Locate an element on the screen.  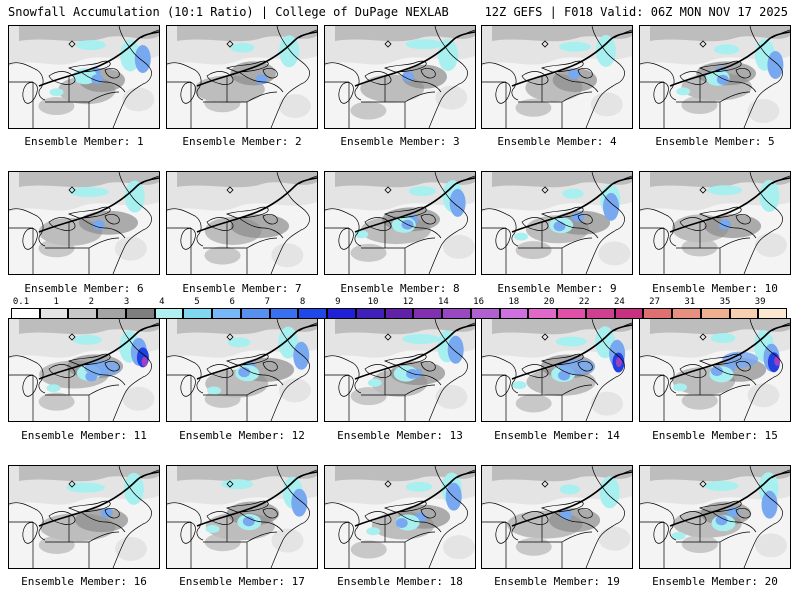
colorbar-tick: 12 is located at coordinates (408, 302).